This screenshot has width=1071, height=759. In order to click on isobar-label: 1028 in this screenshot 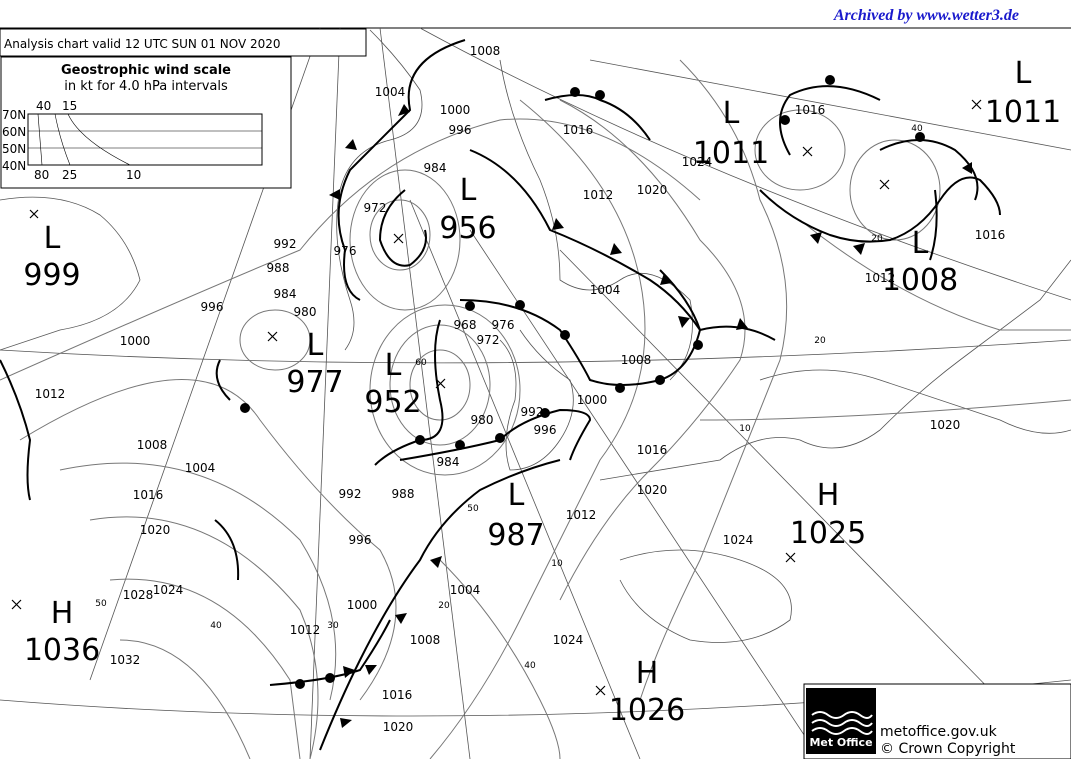, I will do `click(138, 595)`.